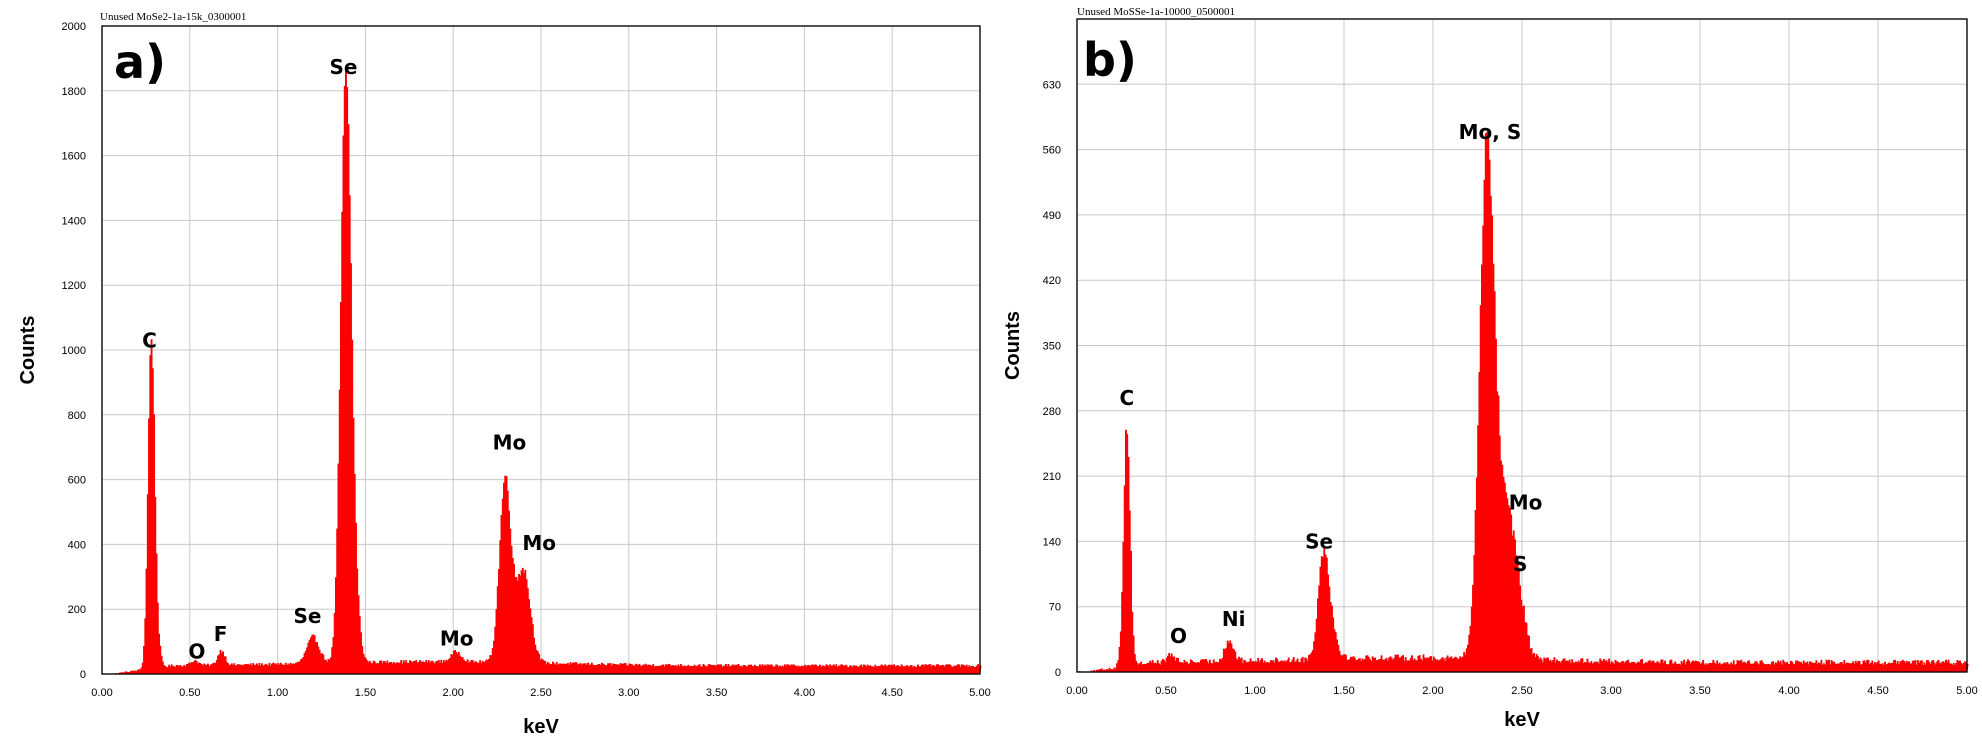 This screenshot has height=756, width=1982. What do you see at coordinates (1055, 608) in the screenshot?
I see `y-tick-label: 70` at bounding box center [1055, 608].